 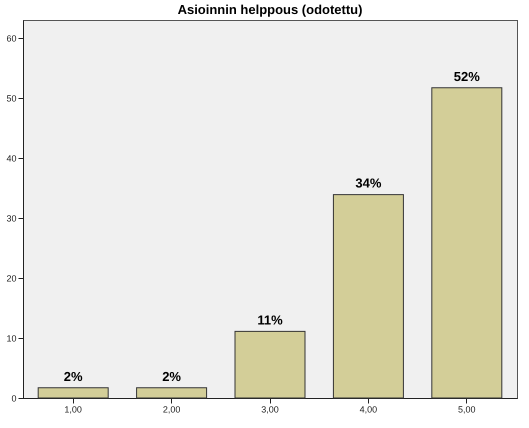 What do you see at coordinates (11, 219) in the screenshot?
I see `y-tick-label: 30` at bounding box center [11, 219].